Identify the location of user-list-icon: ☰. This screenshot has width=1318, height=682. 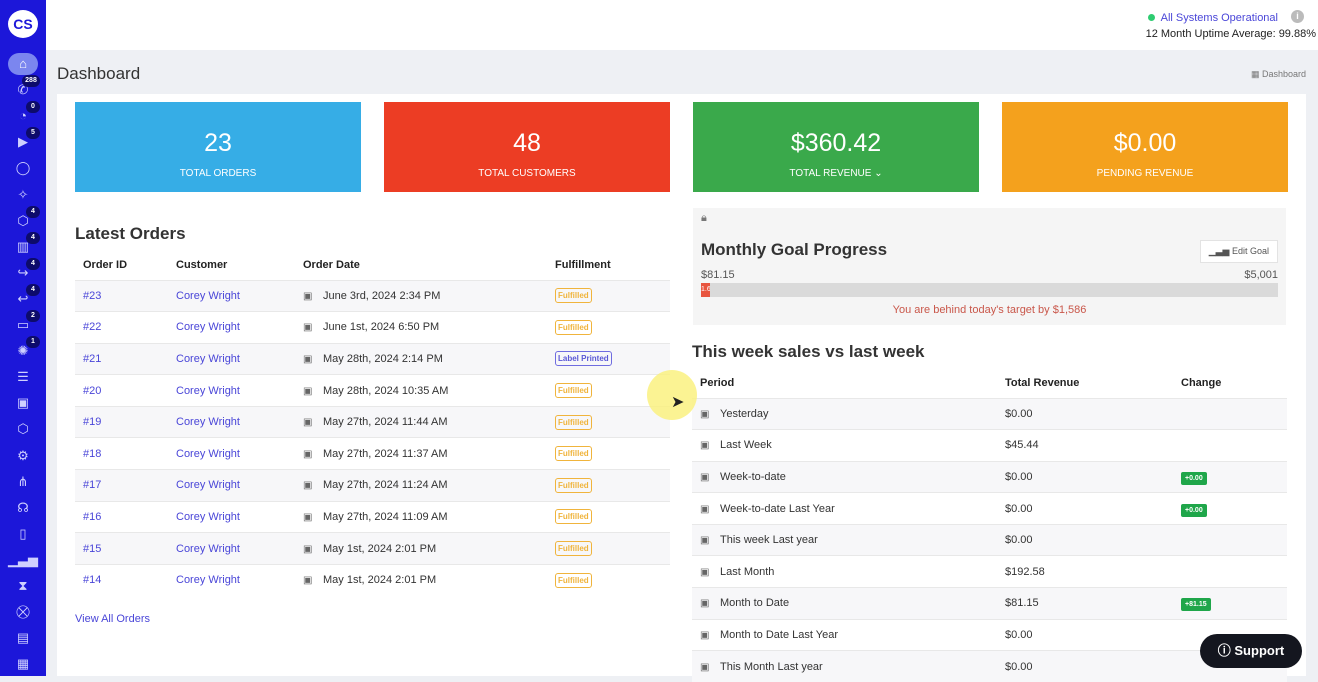
(23, 377).